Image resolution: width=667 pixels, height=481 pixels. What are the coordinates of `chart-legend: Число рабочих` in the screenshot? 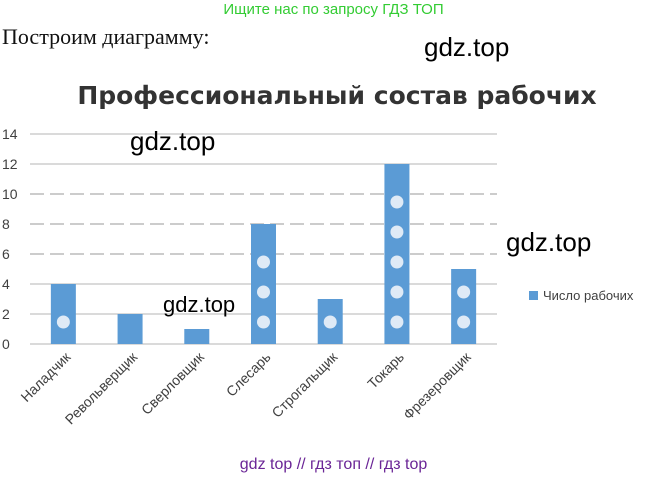 It's located at (581, 295).